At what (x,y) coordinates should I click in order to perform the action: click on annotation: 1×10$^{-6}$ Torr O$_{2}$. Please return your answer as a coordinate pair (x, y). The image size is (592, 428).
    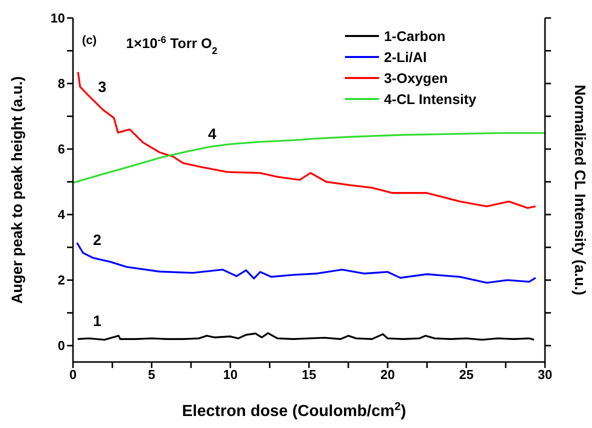
    Looking at the image, I should click on (172, 45).